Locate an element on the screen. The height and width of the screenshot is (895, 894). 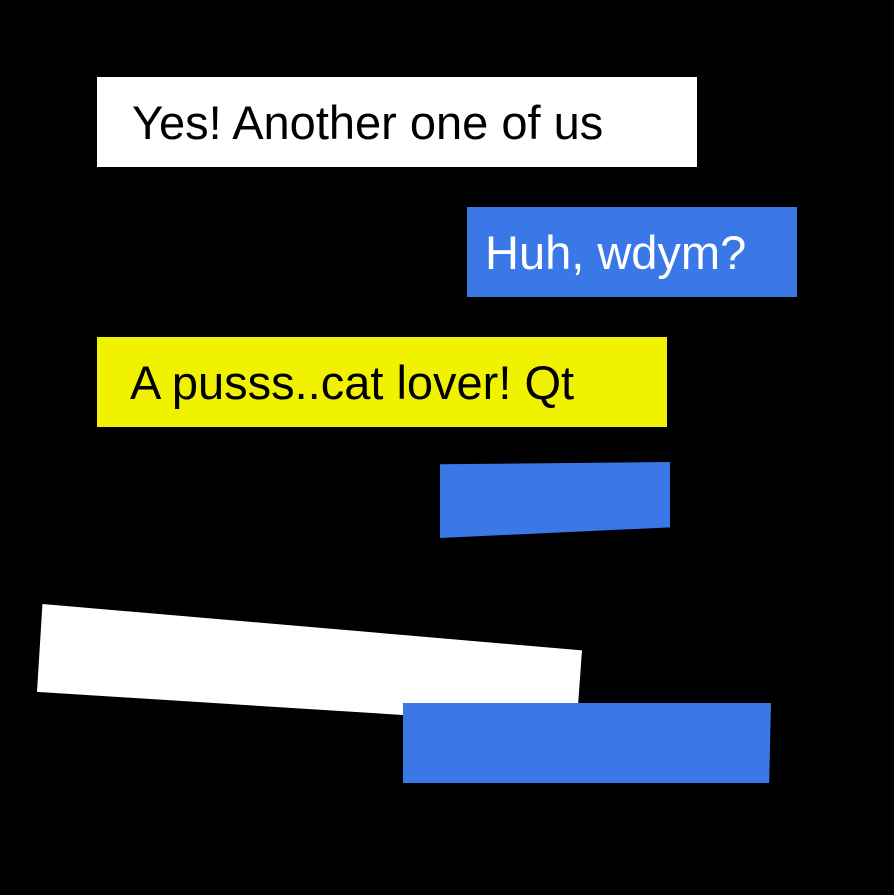
message-bubble-2: Huh, wdym? is located at coordinates (632, 252).